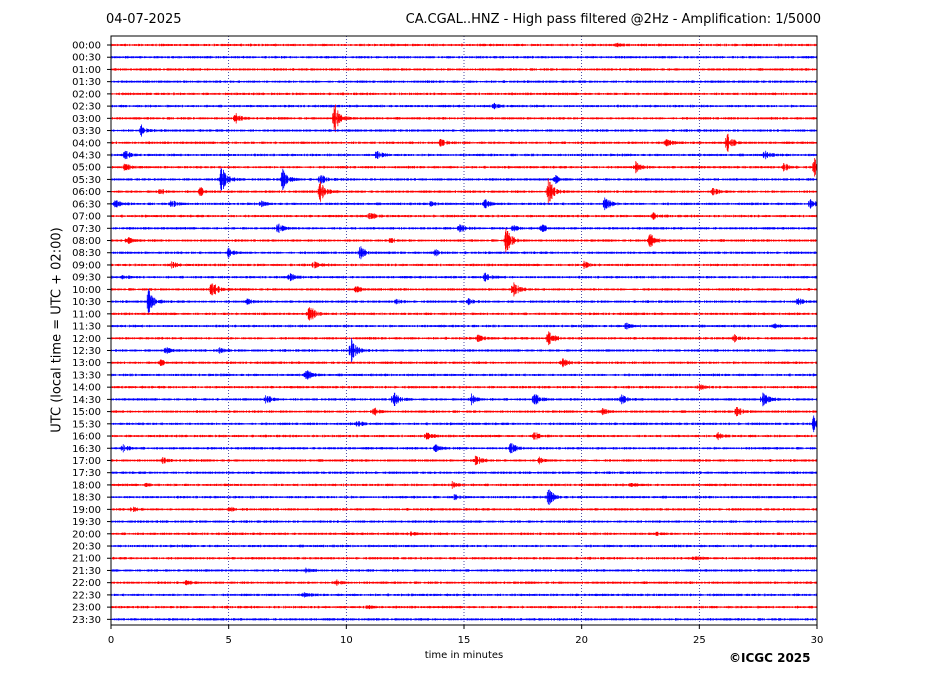  What do you see at coordinates (346, 640) in the screenshot?
I see `x-tick-label: 10` at bounding box center [346, 640].